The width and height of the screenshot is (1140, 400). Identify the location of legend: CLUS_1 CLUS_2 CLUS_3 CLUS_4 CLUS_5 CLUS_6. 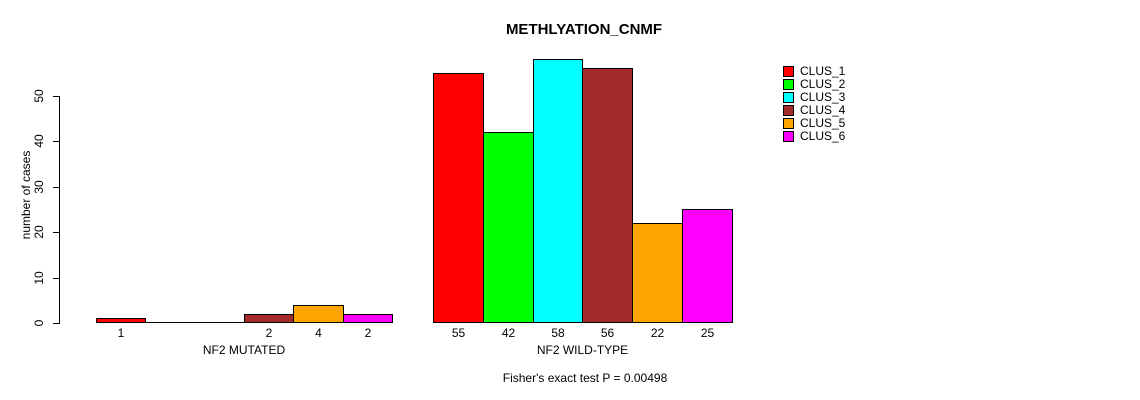
(814, 104).